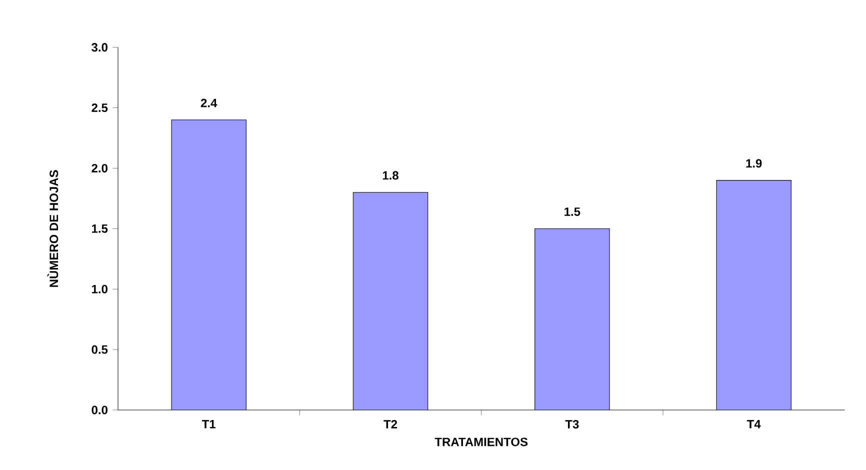 This screenshot has height=470, width=866. What do you see at coordinates (52, 228) in the screenshot?
I see `y-axis-title: NÙMERO DE HOJAS` at bounding box center [52, 228].